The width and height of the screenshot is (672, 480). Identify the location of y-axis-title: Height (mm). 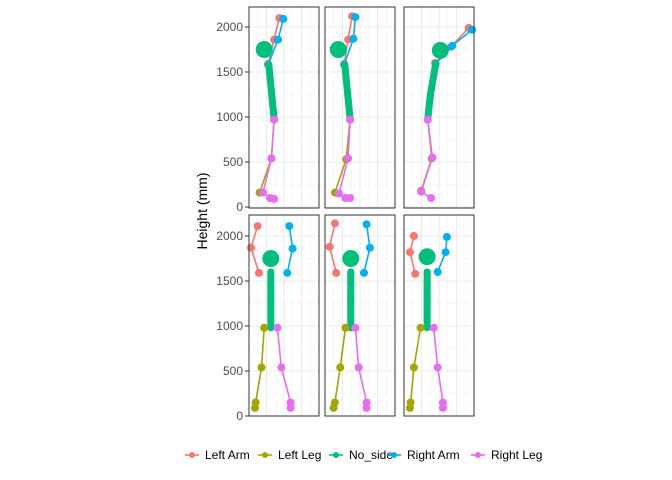
(202, 210).